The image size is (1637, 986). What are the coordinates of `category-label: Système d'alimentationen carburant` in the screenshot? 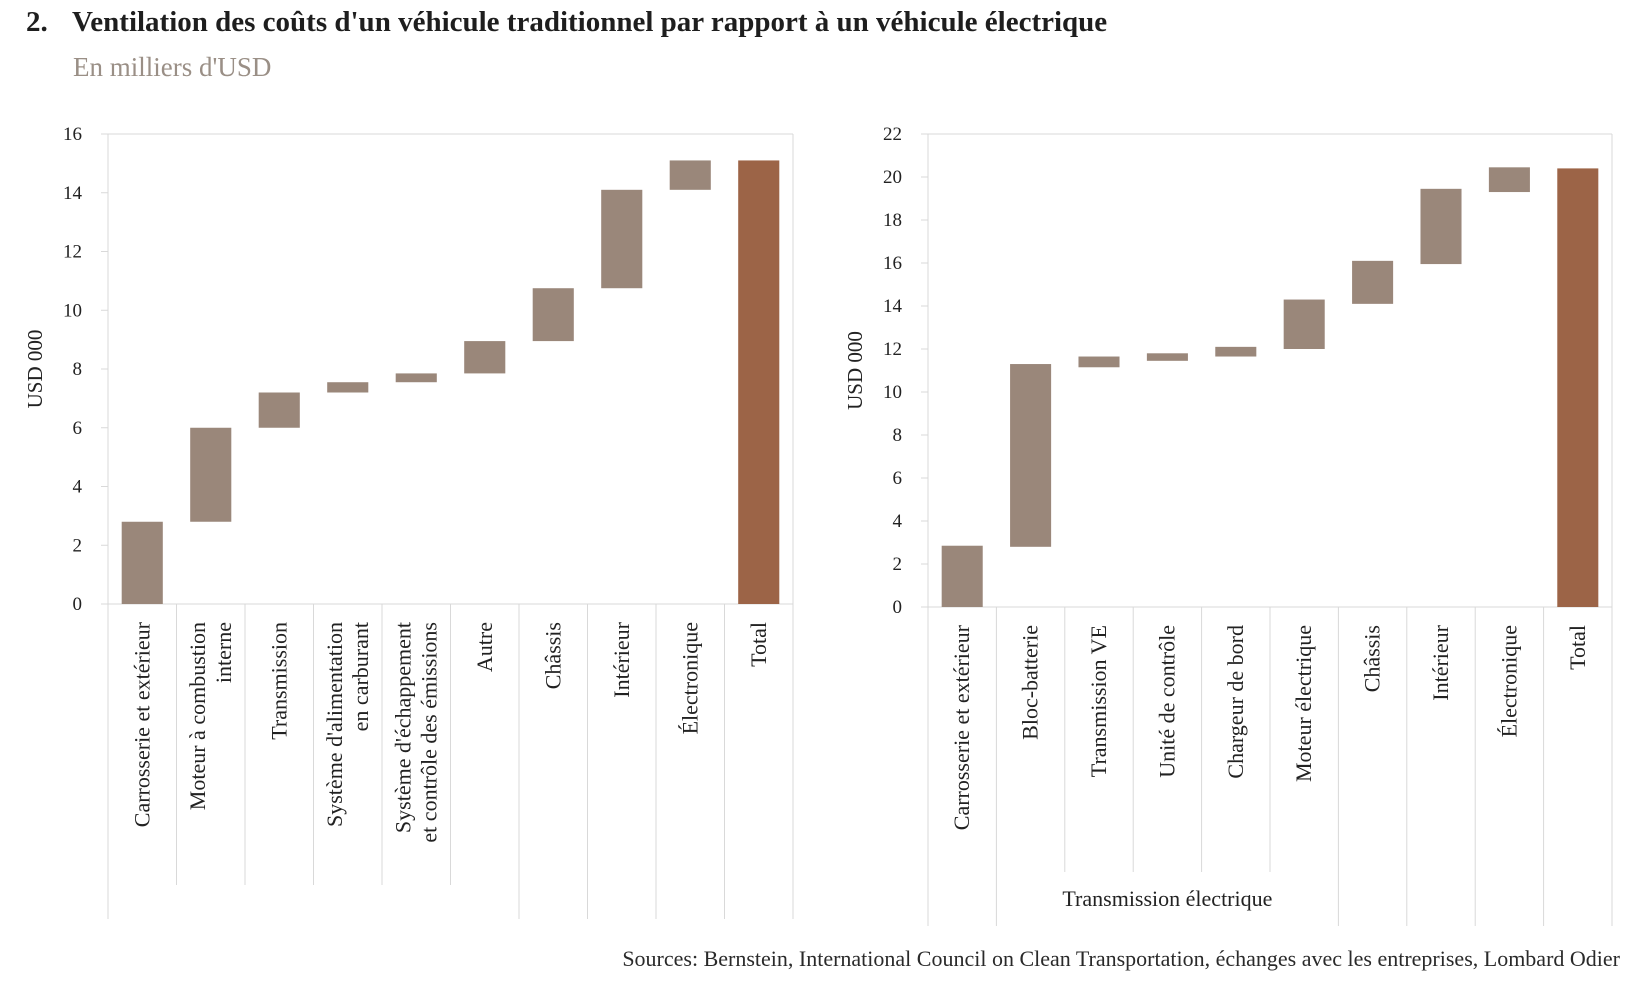 It's located at (347, 724).